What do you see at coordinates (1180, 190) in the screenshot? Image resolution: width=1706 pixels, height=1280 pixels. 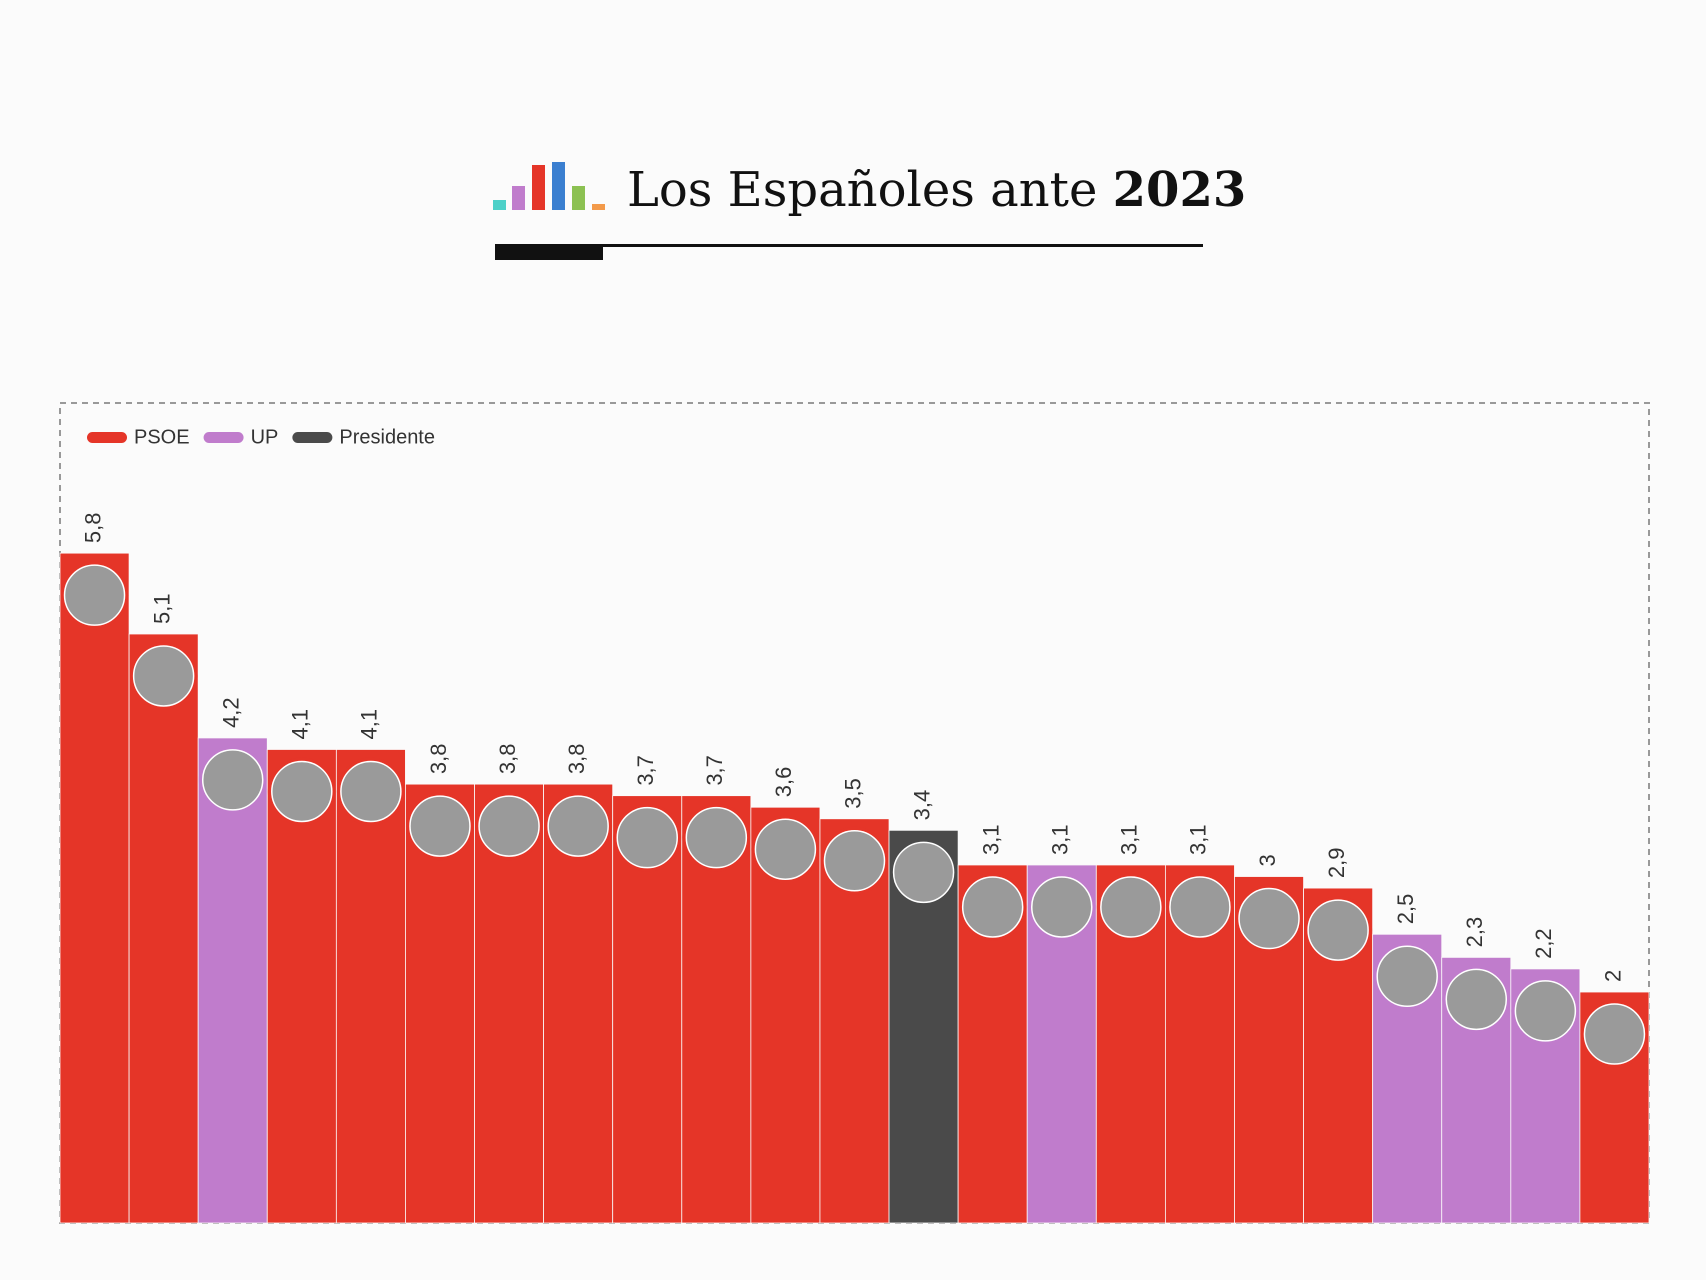 I see `title-emphasis: 2023` at bounding box center [1180, 190].